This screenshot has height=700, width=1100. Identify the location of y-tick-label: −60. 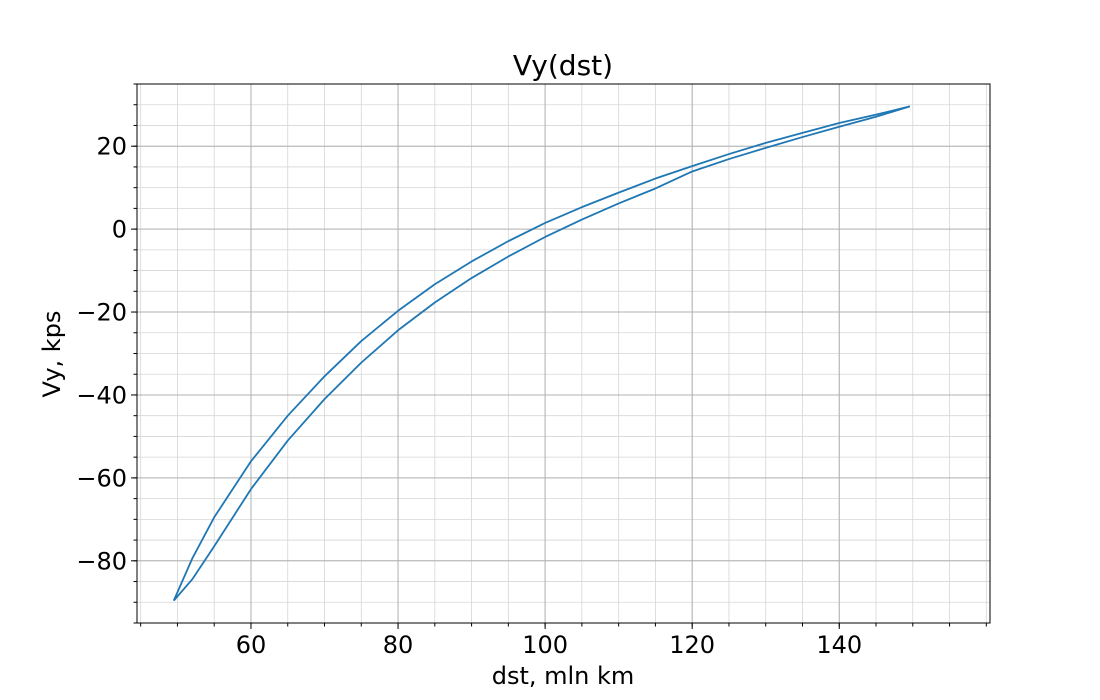
(101, 478).